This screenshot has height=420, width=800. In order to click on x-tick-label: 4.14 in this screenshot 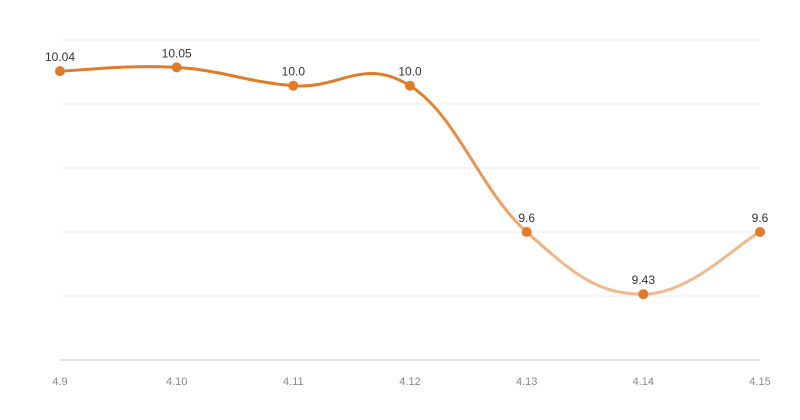, I will do `click(643, 382)`.